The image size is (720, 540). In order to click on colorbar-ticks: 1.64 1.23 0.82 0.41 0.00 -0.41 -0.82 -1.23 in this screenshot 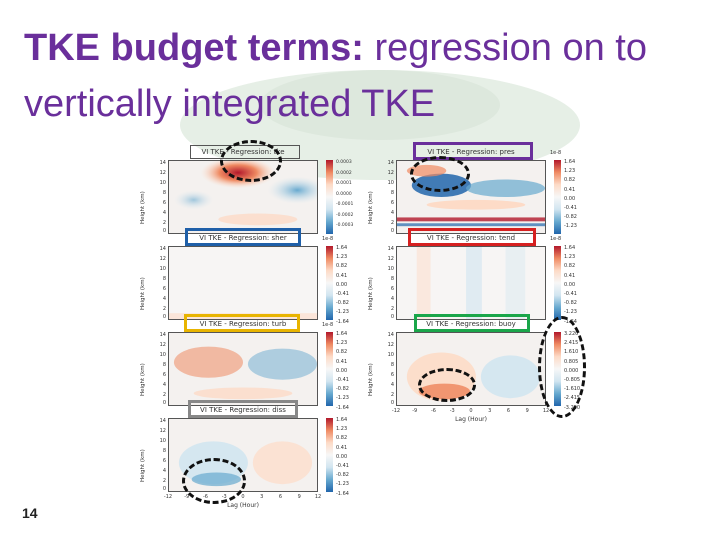, I will do `click(570, 194)`.